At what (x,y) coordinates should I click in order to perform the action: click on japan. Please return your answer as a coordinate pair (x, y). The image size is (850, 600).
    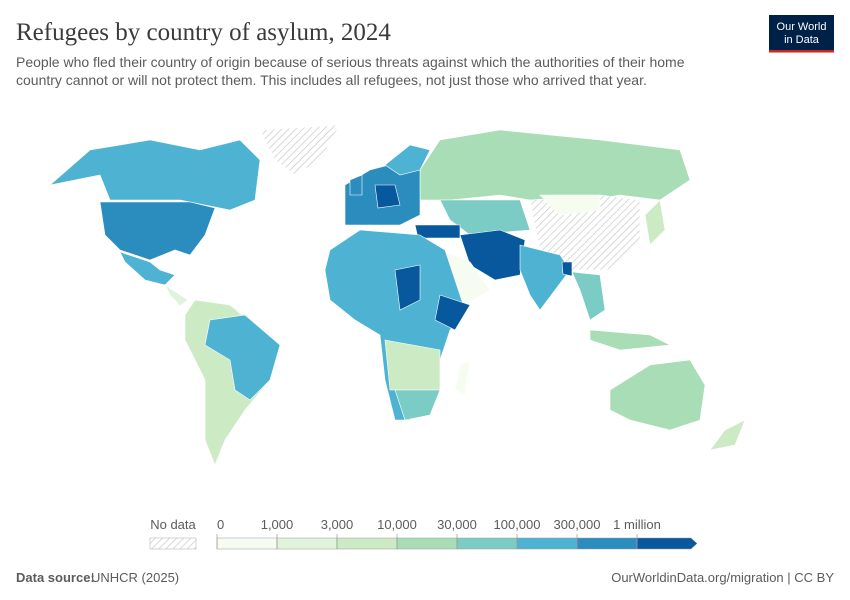
    Looking at the image, I should click on (655, 222).